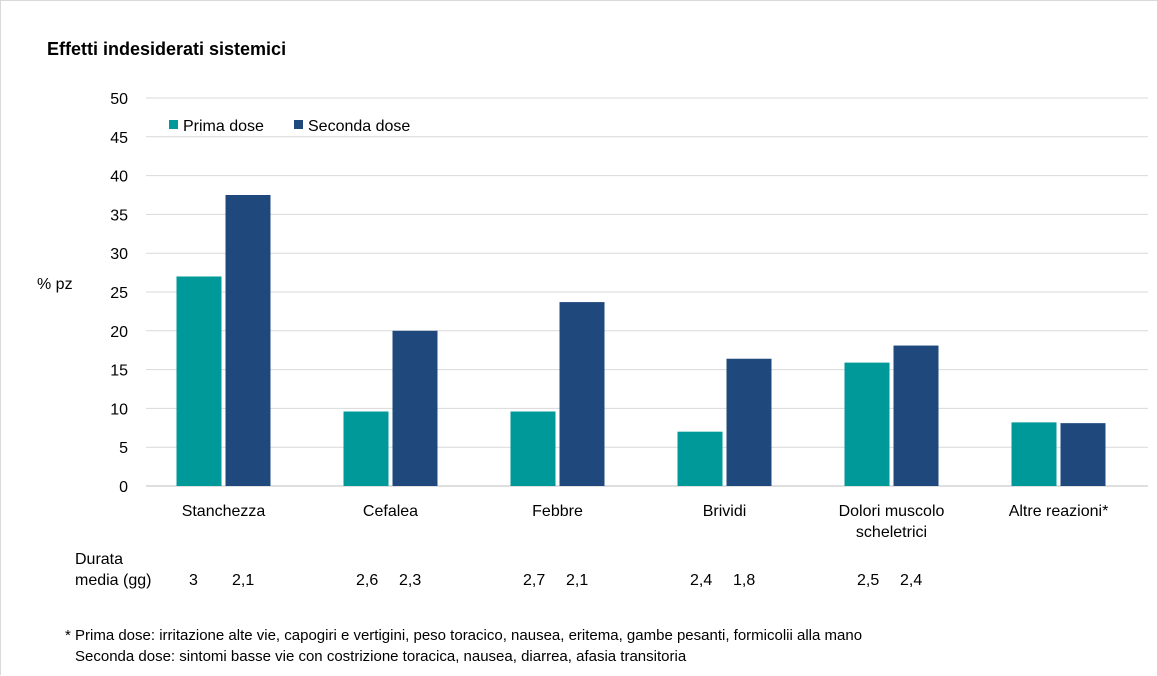 The image size is (1157, 676). Describe the element at coordinates (119, 254) in the screenshot. I see `y-tick-label: 30` at that location.